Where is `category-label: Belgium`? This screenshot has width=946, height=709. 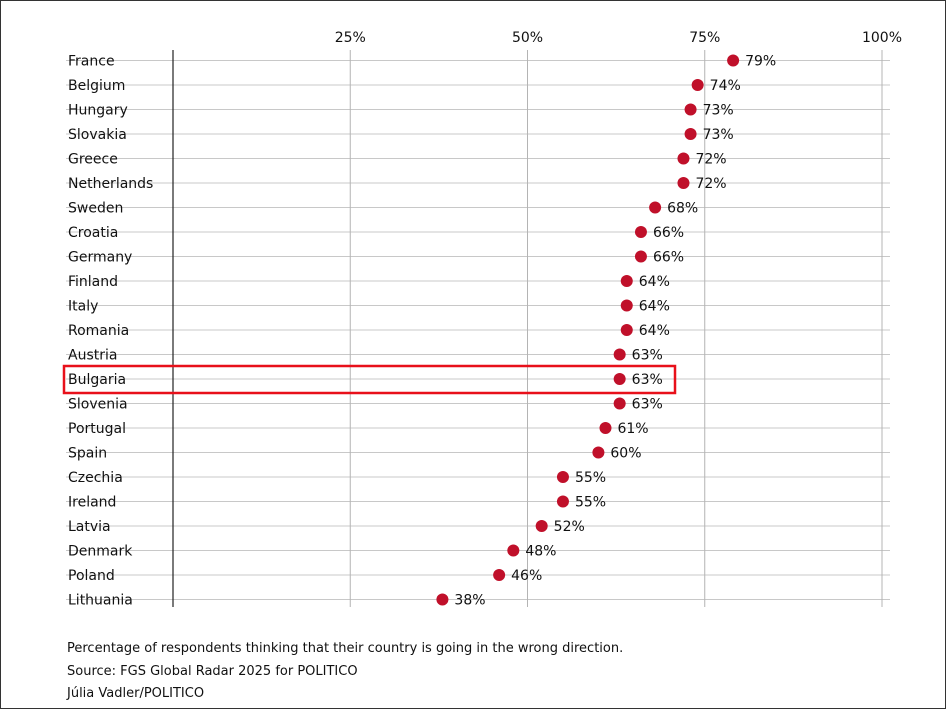 category-label: Belgium is located at coordinates (96, 86).